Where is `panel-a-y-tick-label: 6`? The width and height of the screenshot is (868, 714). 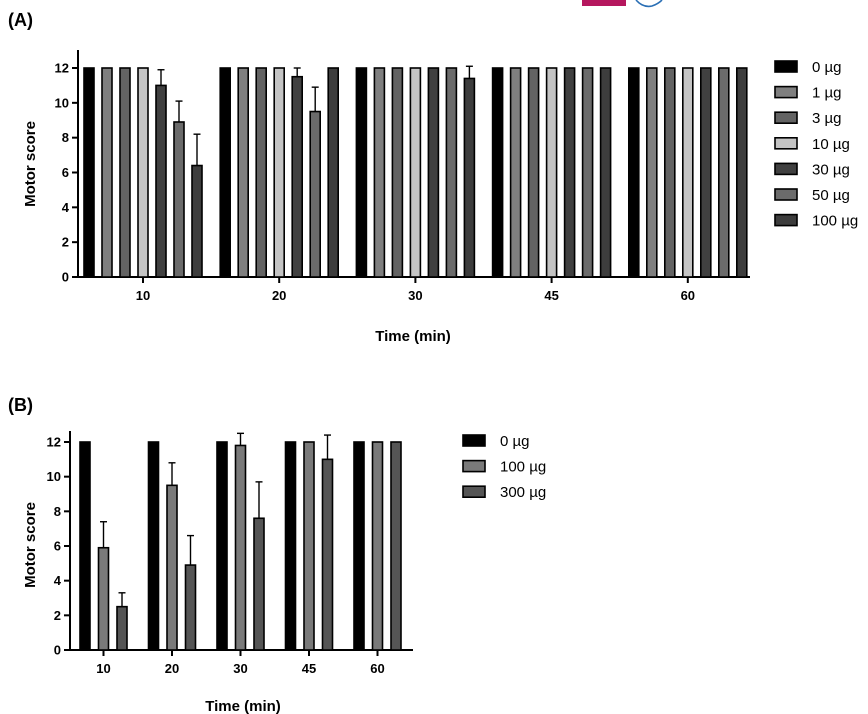
panel-a-y-tick-label: 6 is located at coordinates (65, 172).